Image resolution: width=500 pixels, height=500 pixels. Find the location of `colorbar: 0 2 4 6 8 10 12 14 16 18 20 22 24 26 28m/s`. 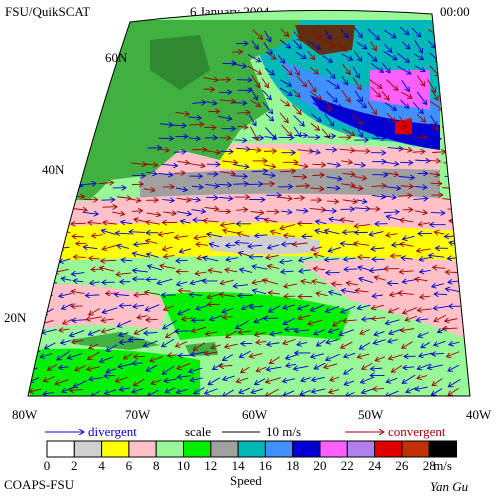

colorbar: 0 2 4 6 8 10 12 14 16 18 20 22 24 26 28m/s is located at coordinates (251, 456).